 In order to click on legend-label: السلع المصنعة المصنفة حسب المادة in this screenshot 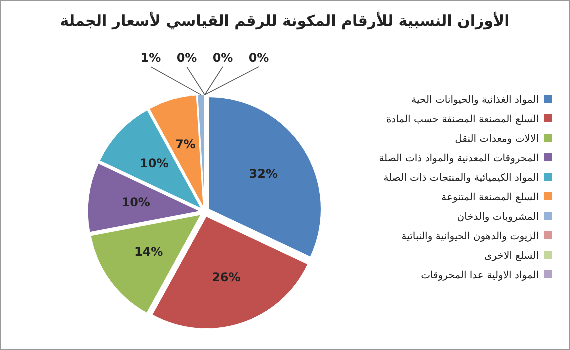, I will do `click(462, 120)`.